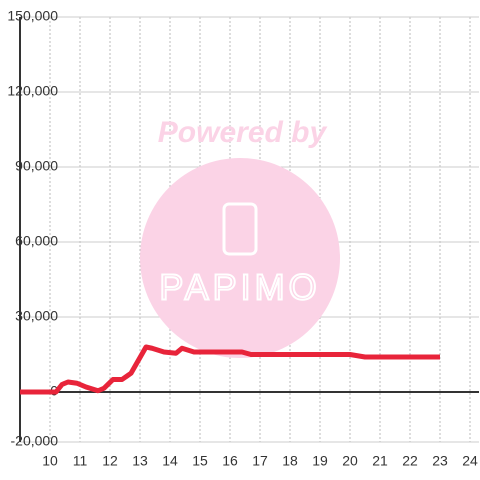 The width and height of the screenshot is (480, 480). What do you see at coordinates (230, 461) in the screenshot?
I see `x-tick-label: 16` at bounding box center [230, 461].